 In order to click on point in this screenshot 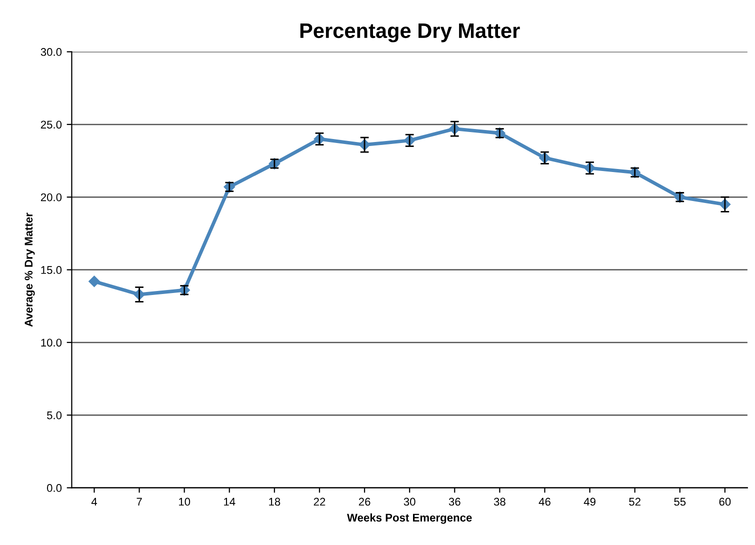, I will do `click(94, 282)`.